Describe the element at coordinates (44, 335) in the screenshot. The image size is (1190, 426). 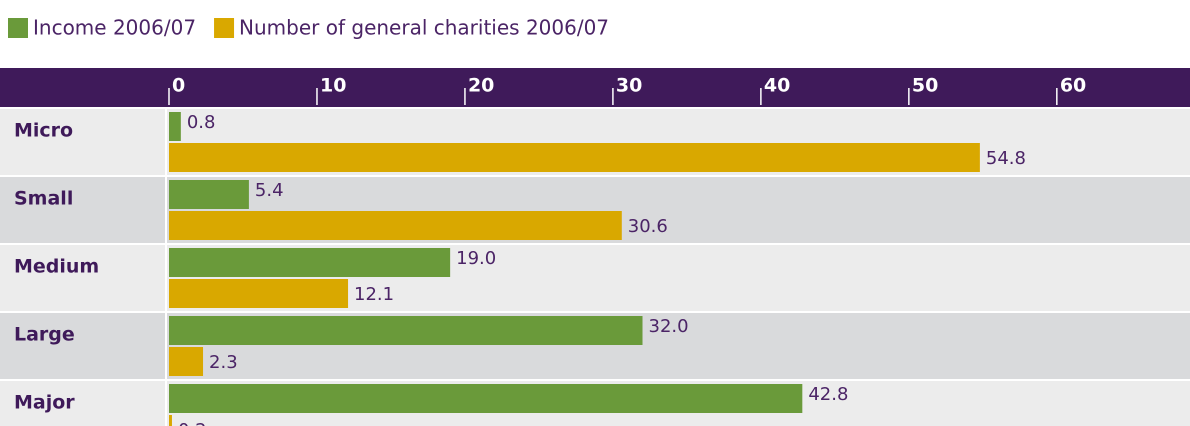
I see `category-label: Large` at that location.